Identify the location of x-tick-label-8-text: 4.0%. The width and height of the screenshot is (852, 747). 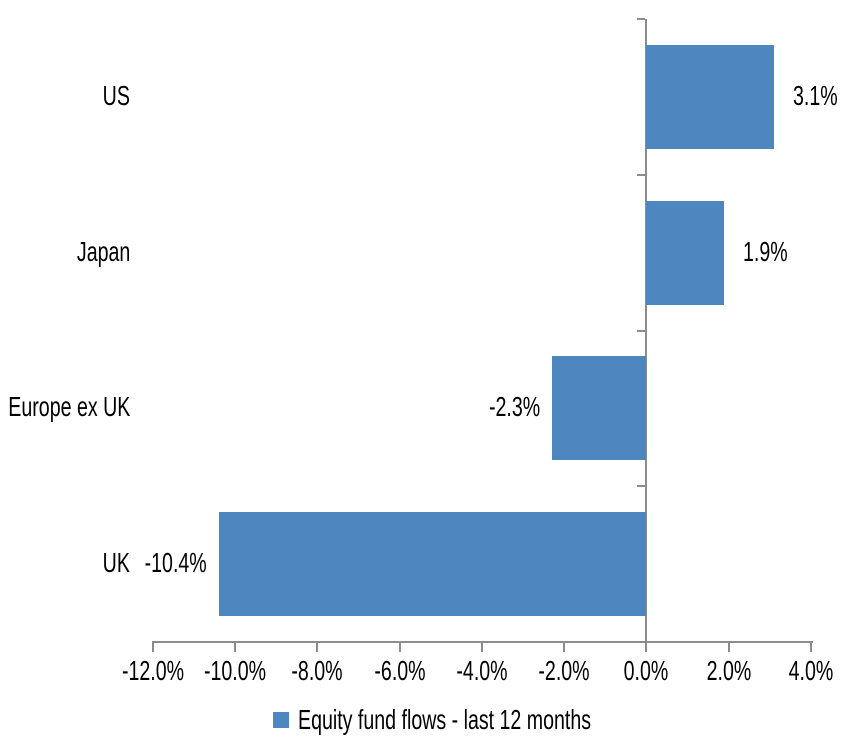
(811, 670).